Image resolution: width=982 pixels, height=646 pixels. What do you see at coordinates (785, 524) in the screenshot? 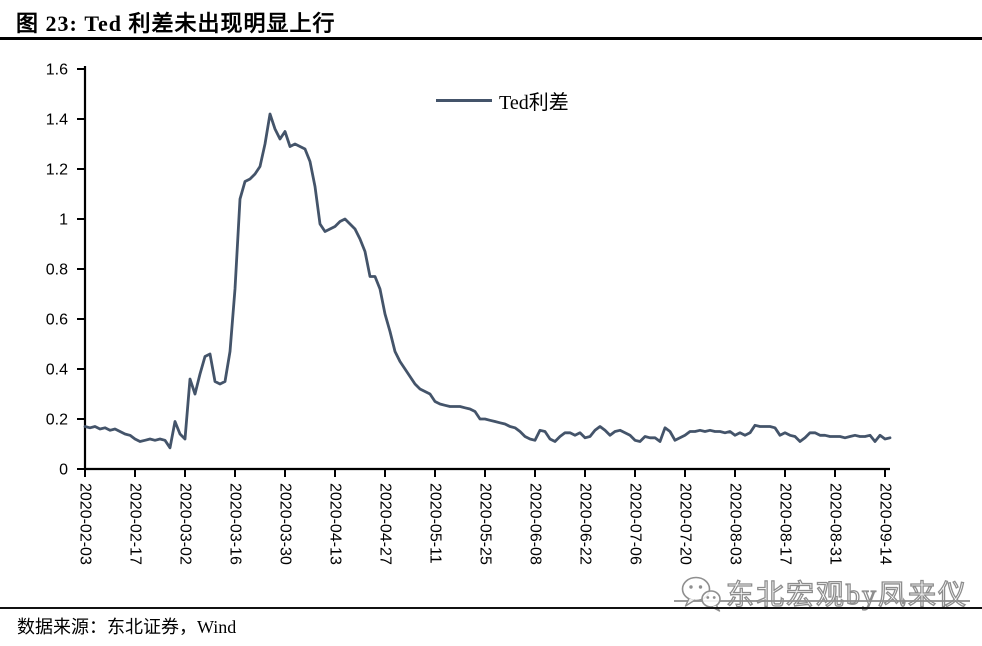
I see `x-tick-label: 2020-08-17` at bounding box center [785, 524].